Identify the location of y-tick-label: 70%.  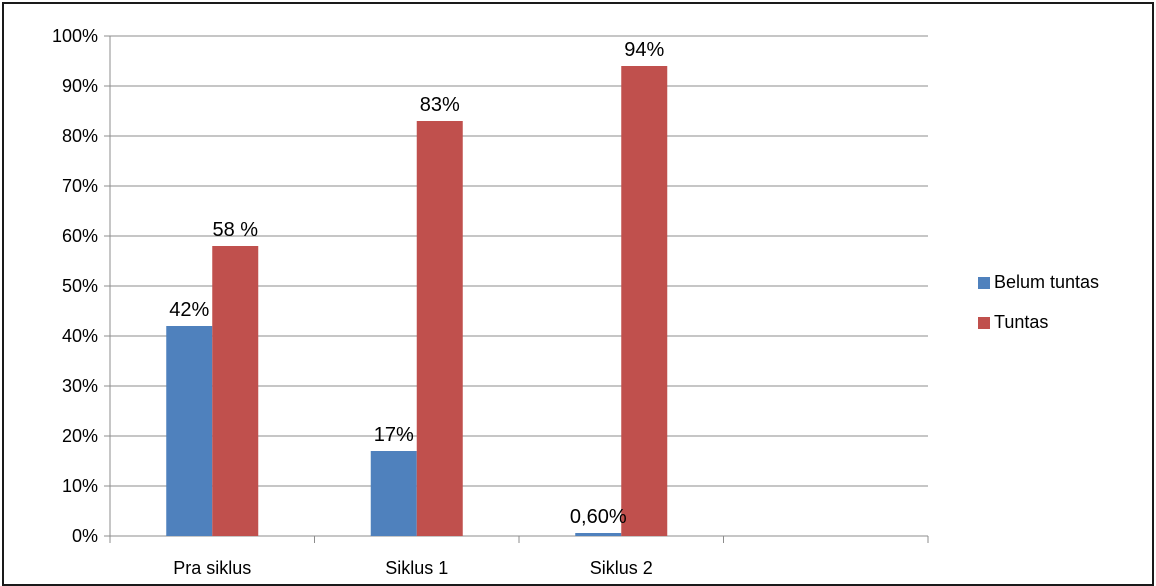
(80, 186).